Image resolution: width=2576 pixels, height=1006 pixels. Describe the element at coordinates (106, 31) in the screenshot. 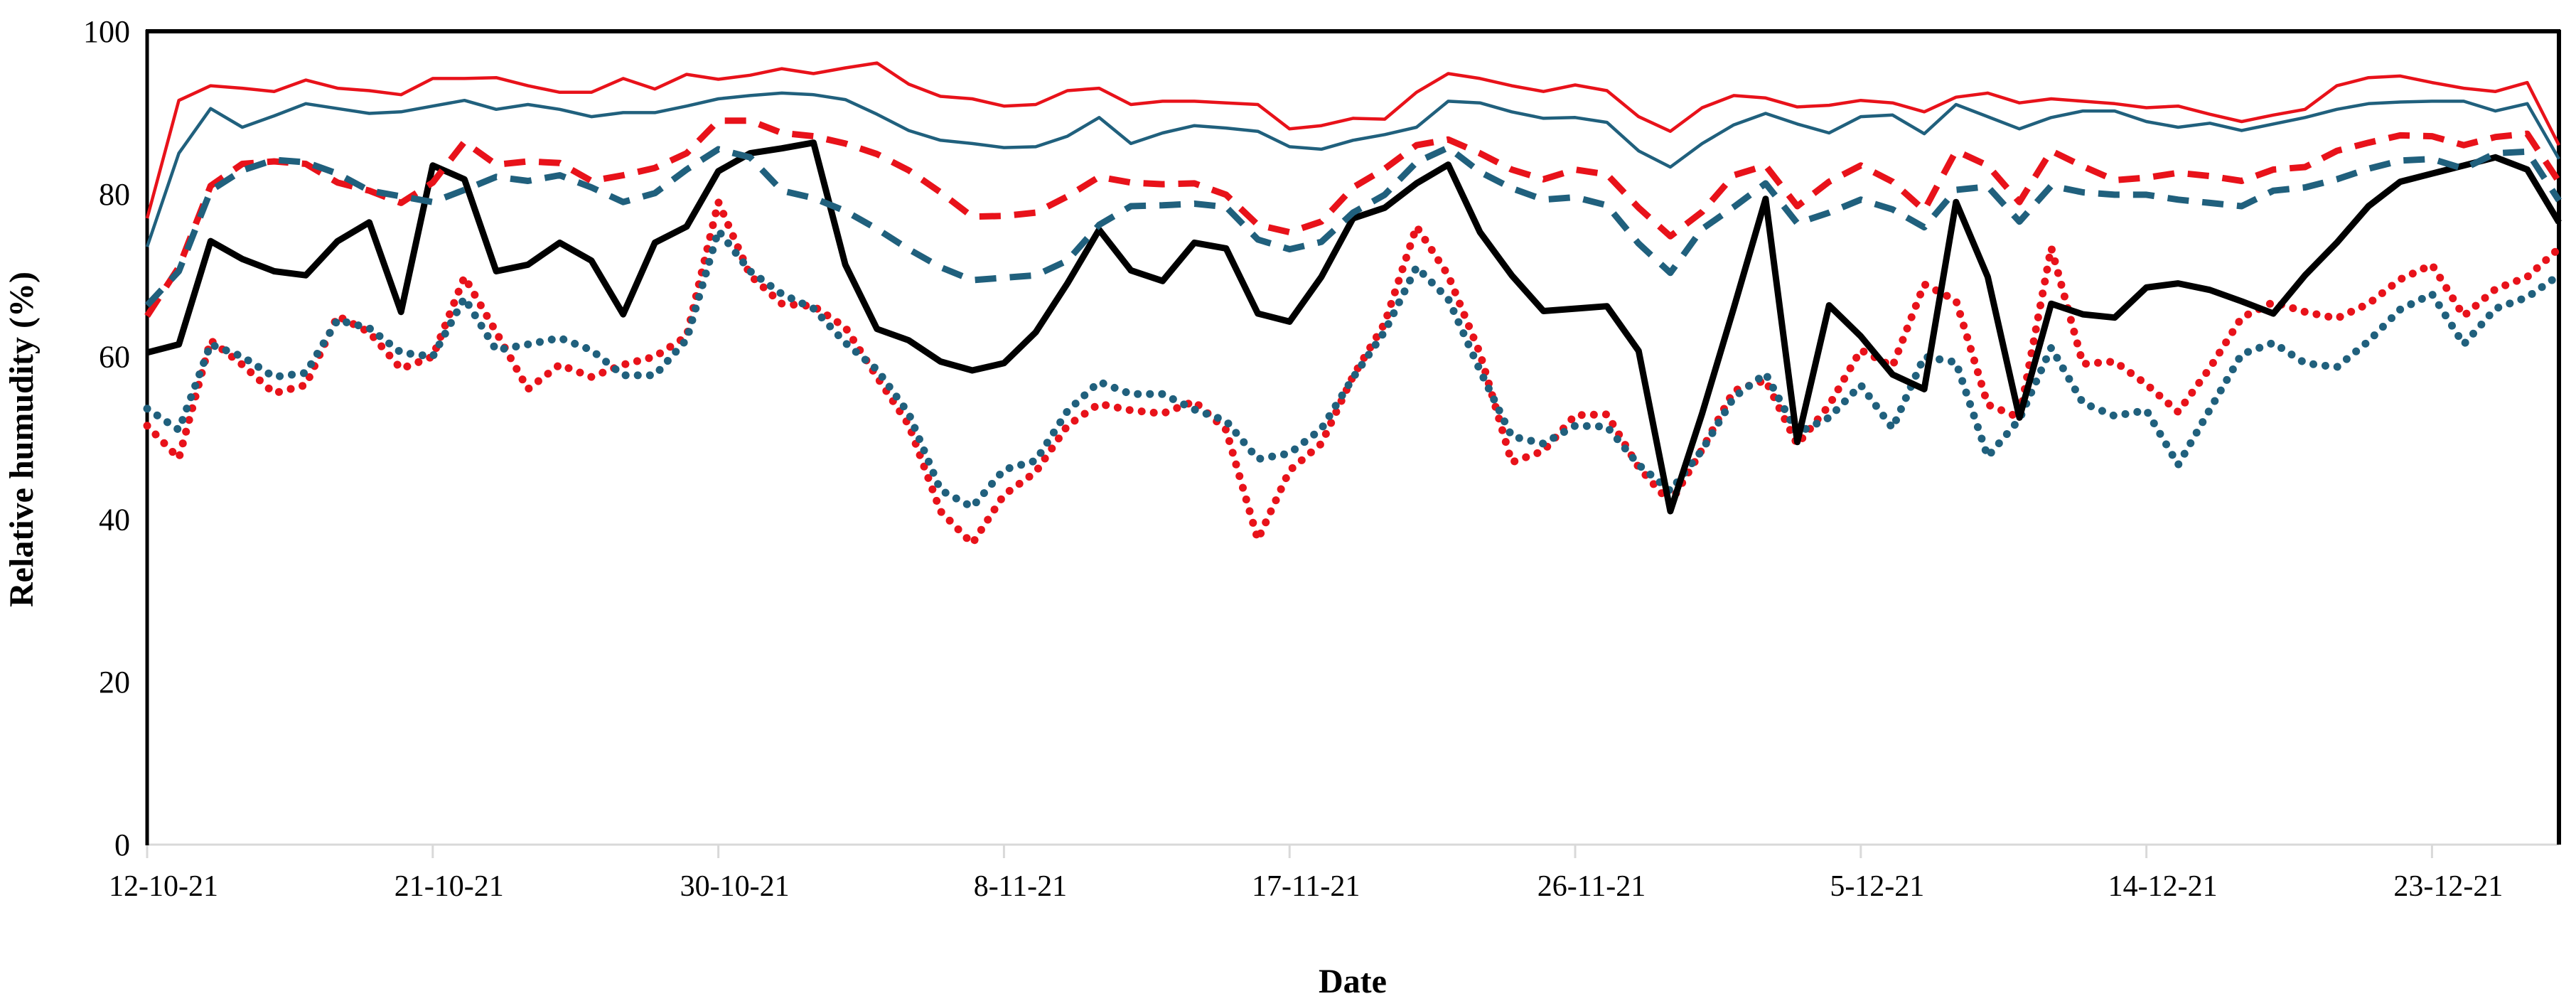

I see `y-tick-label: 100` at that location.